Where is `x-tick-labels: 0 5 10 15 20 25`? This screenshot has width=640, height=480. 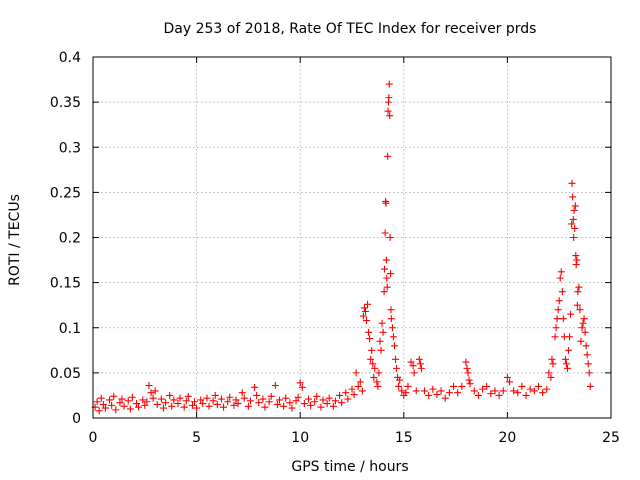 x-tick-labels: 0 5 10 15 20 25 is located at coordinates (354, 438).